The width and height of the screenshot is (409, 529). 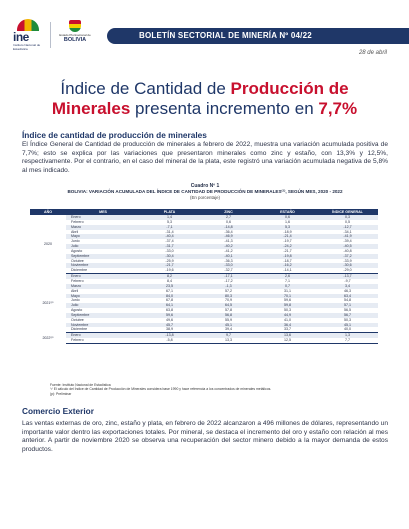 What do you see at coordinates (204, 325) in the screenshot?
I see `table-row: Noviembre 45,7 45,1 36,4 45,1` at bounding box center [204, 325].